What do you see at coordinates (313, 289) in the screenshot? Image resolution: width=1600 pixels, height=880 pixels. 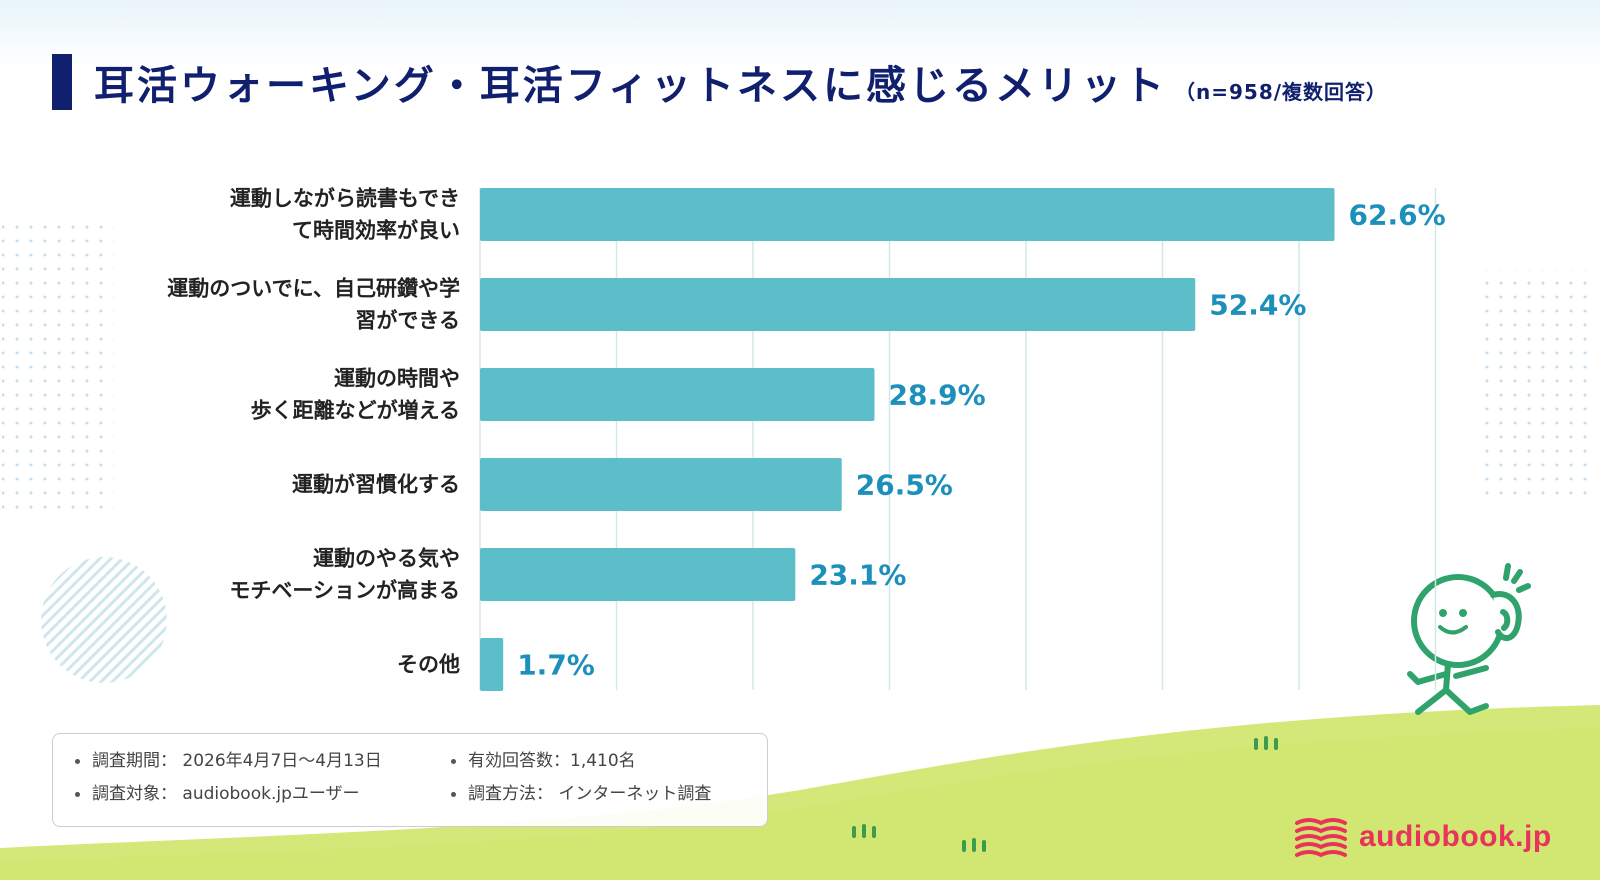 I see `category-label-1-0: 運動のついでに、自己研鑽や学` at bounding box center [313, 289].